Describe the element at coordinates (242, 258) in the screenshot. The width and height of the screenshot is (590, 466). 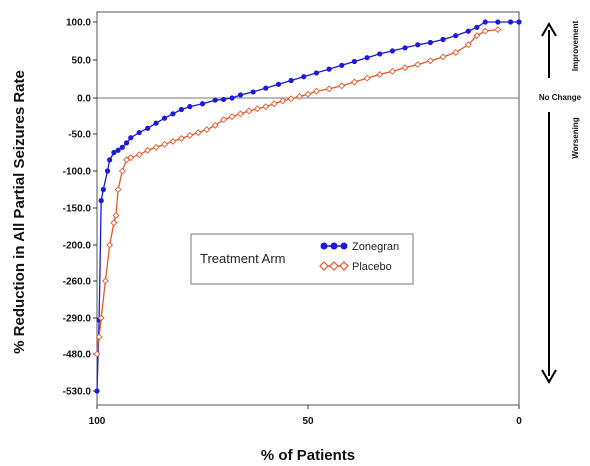
I see `legend-title: Treatment Arm` at that location.